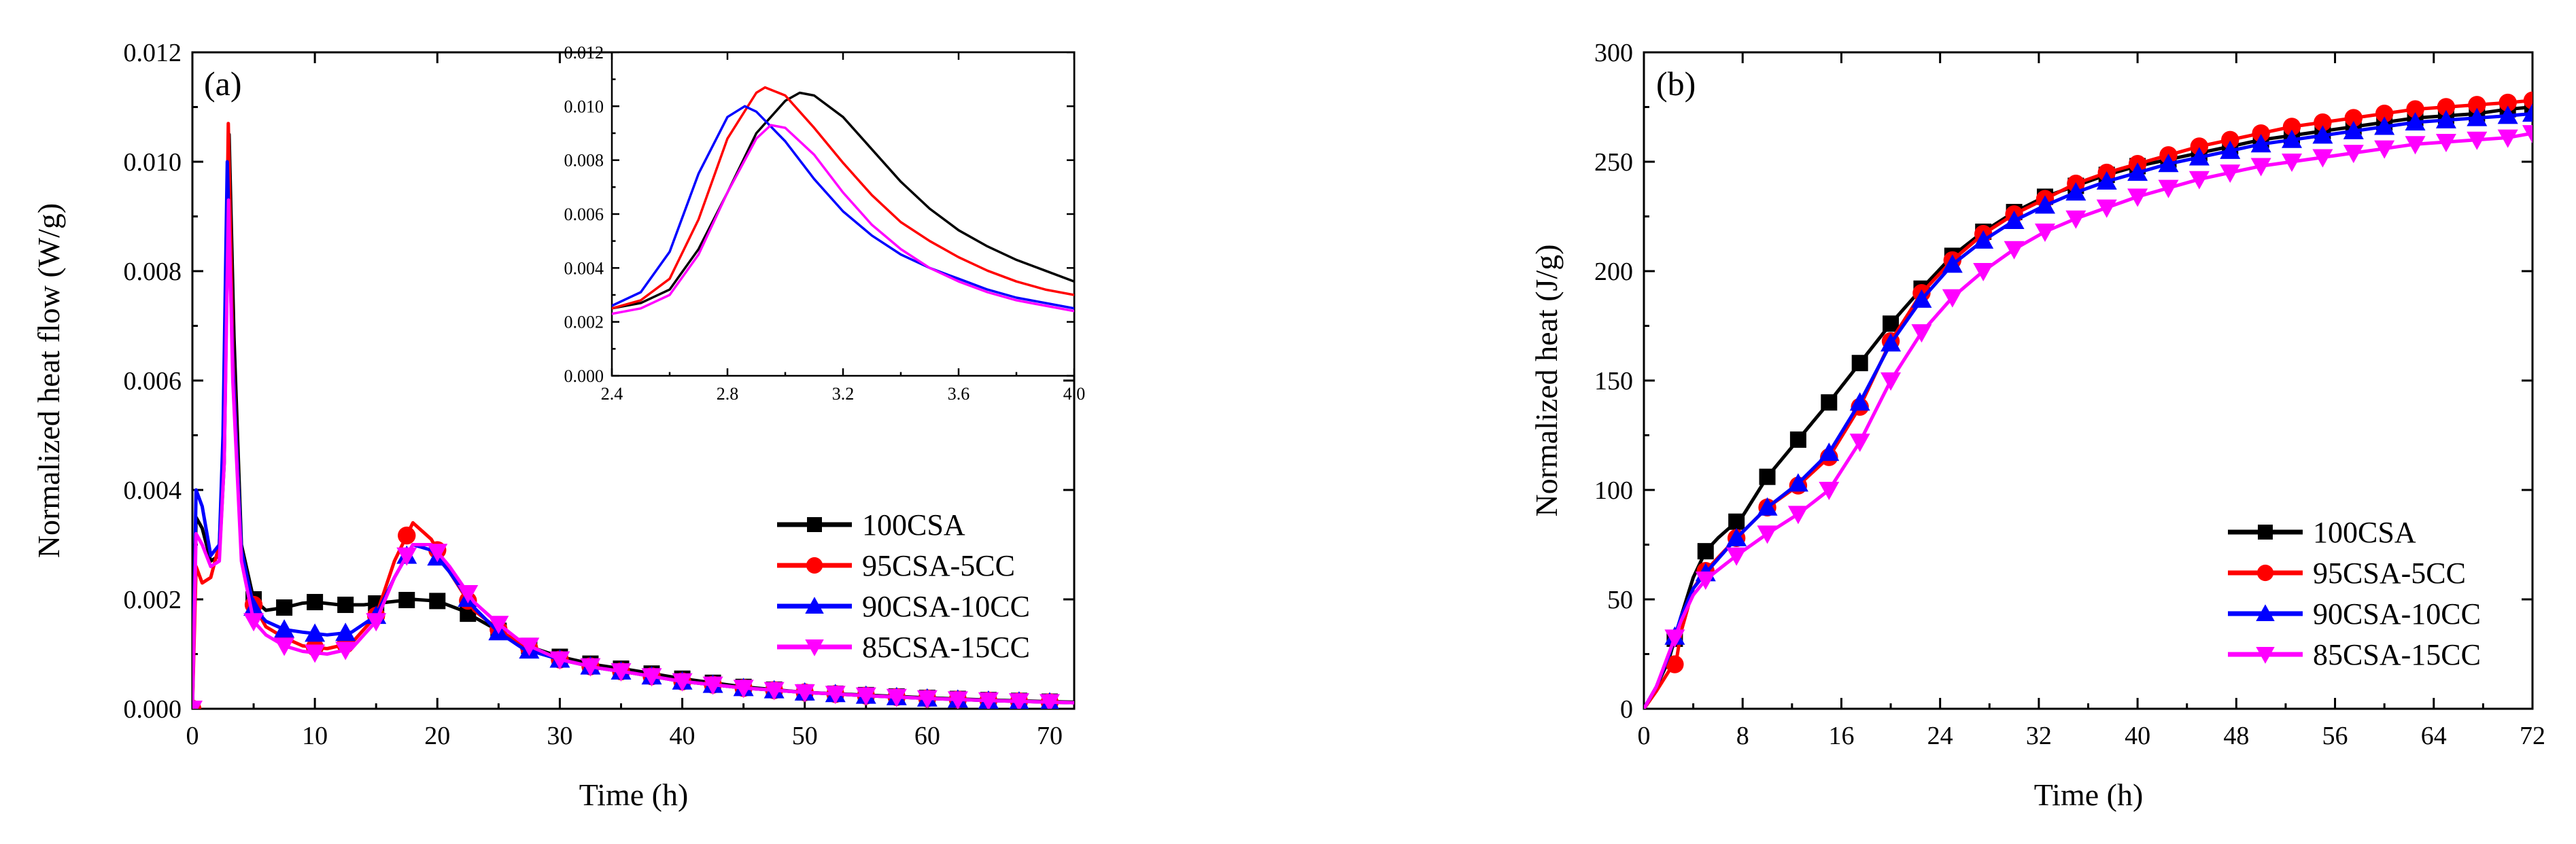  What do you see at coordinates (927, 736) in the screenshot?
I see `panel-a-x-tick-label: 60` at bounding box center [927, 736].